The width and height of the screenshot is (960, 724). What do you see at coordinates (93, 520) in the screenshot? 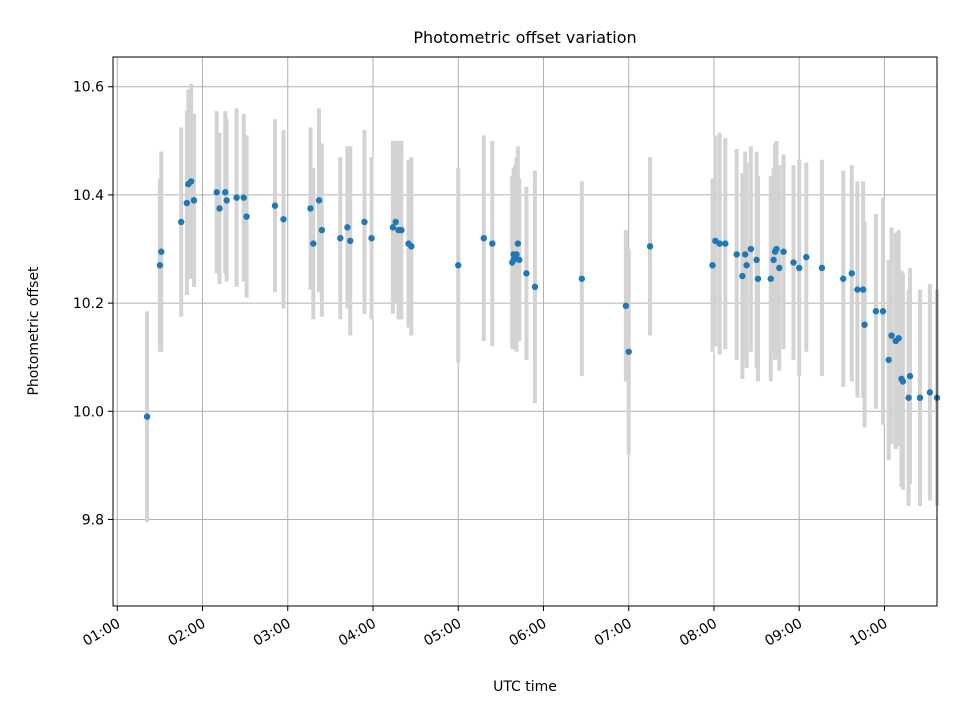
I see `y-tick-label: 9.8` at bounding box center [93, 520].